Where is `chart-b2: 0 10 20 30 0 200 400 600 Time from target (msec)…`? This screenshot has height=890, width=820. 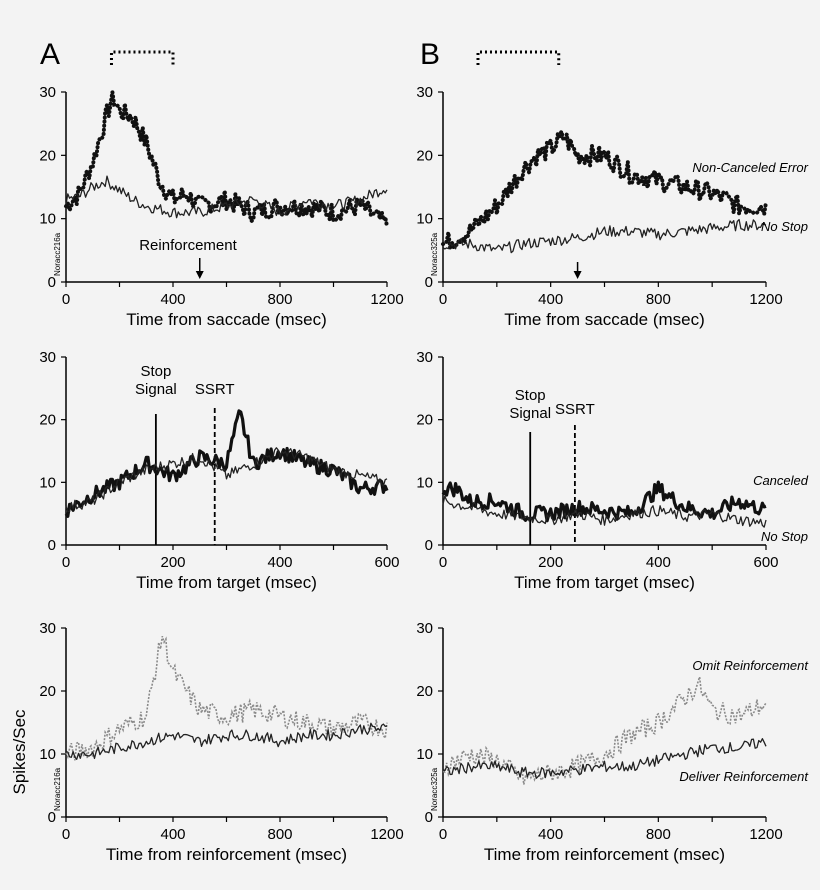 chart-b2: 0 10 20 30 0 200 400 600 Time from target (msec)… is located at coordinates (612, 470).